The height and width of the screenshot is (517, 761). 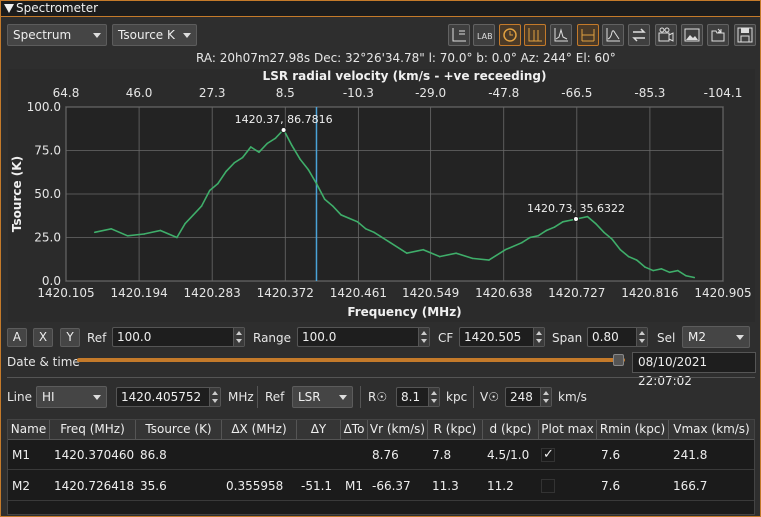 I want to click on width-button, so click(x=588, y=35).